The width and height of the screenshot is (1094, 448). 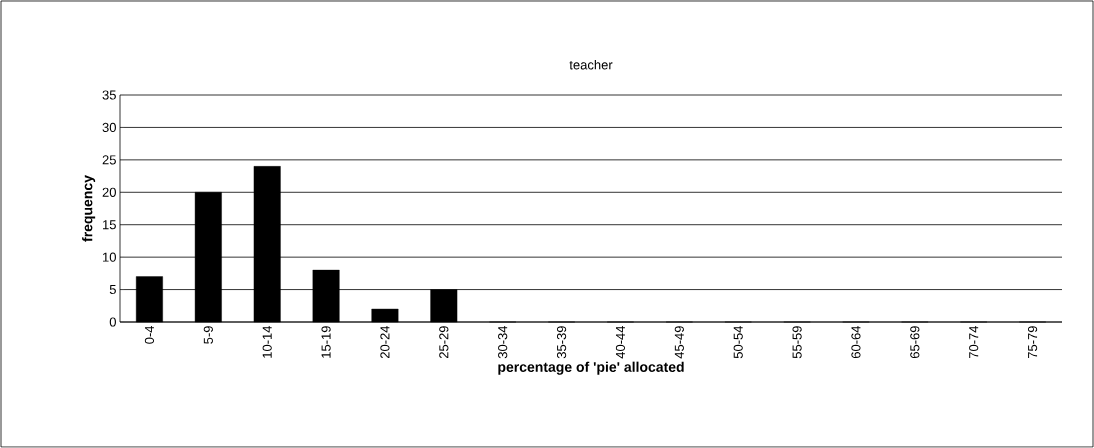 What do you see at coordinates (267, 341) in the screenshot?
I see `x-tick-label: 10-14` at bounding box center [267, 341].